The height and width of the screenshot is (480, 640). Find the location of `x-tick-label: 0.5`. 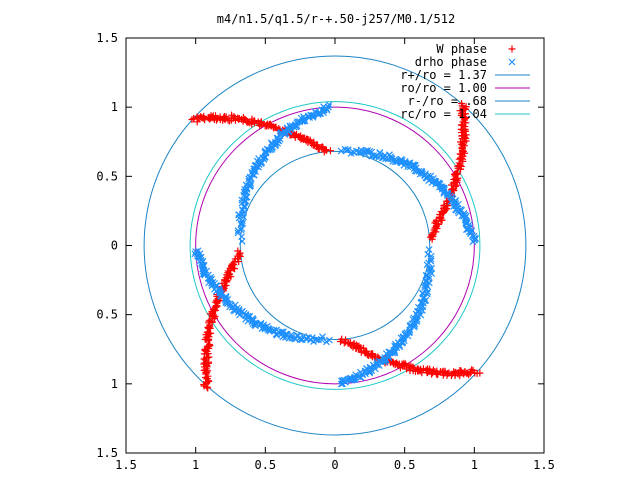

x-tick-label: 0.5 is located at coordinates (405, 465).